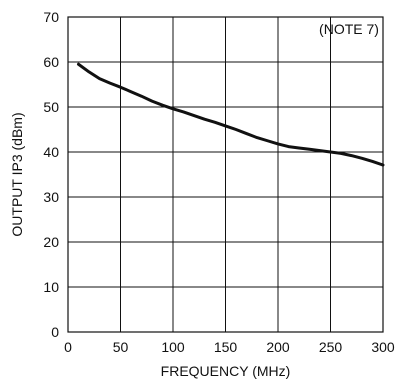 Image resolution: width=404 pixels, height=381 pixels. What do you see at coordinates (331, 347) in the screenshot?
I see `x-tick-label: 250` at bounding box center [331, 347].